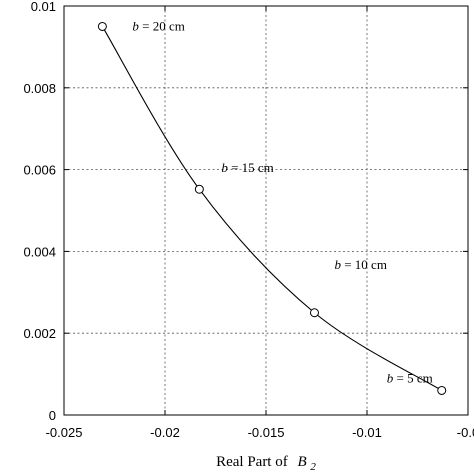 This screenshot has width=474, height=474. What do you see at coordinates (39, 88) in the screenshot?
I see `y-tick-label: 0.008` at bounding box center [39, 88].